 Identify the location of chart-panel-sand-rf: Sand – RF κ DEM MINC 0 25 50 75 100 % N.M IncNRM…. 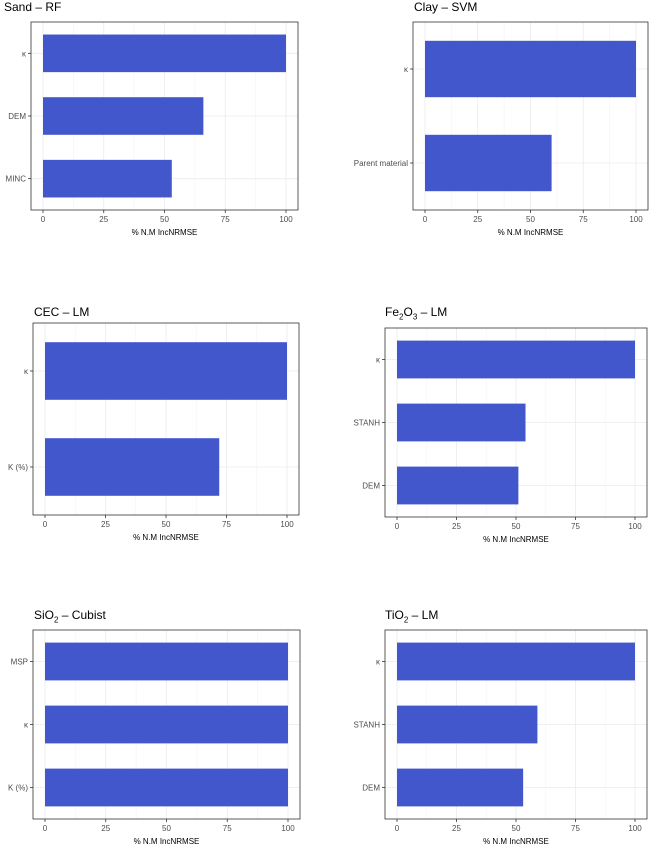
(155, 125).